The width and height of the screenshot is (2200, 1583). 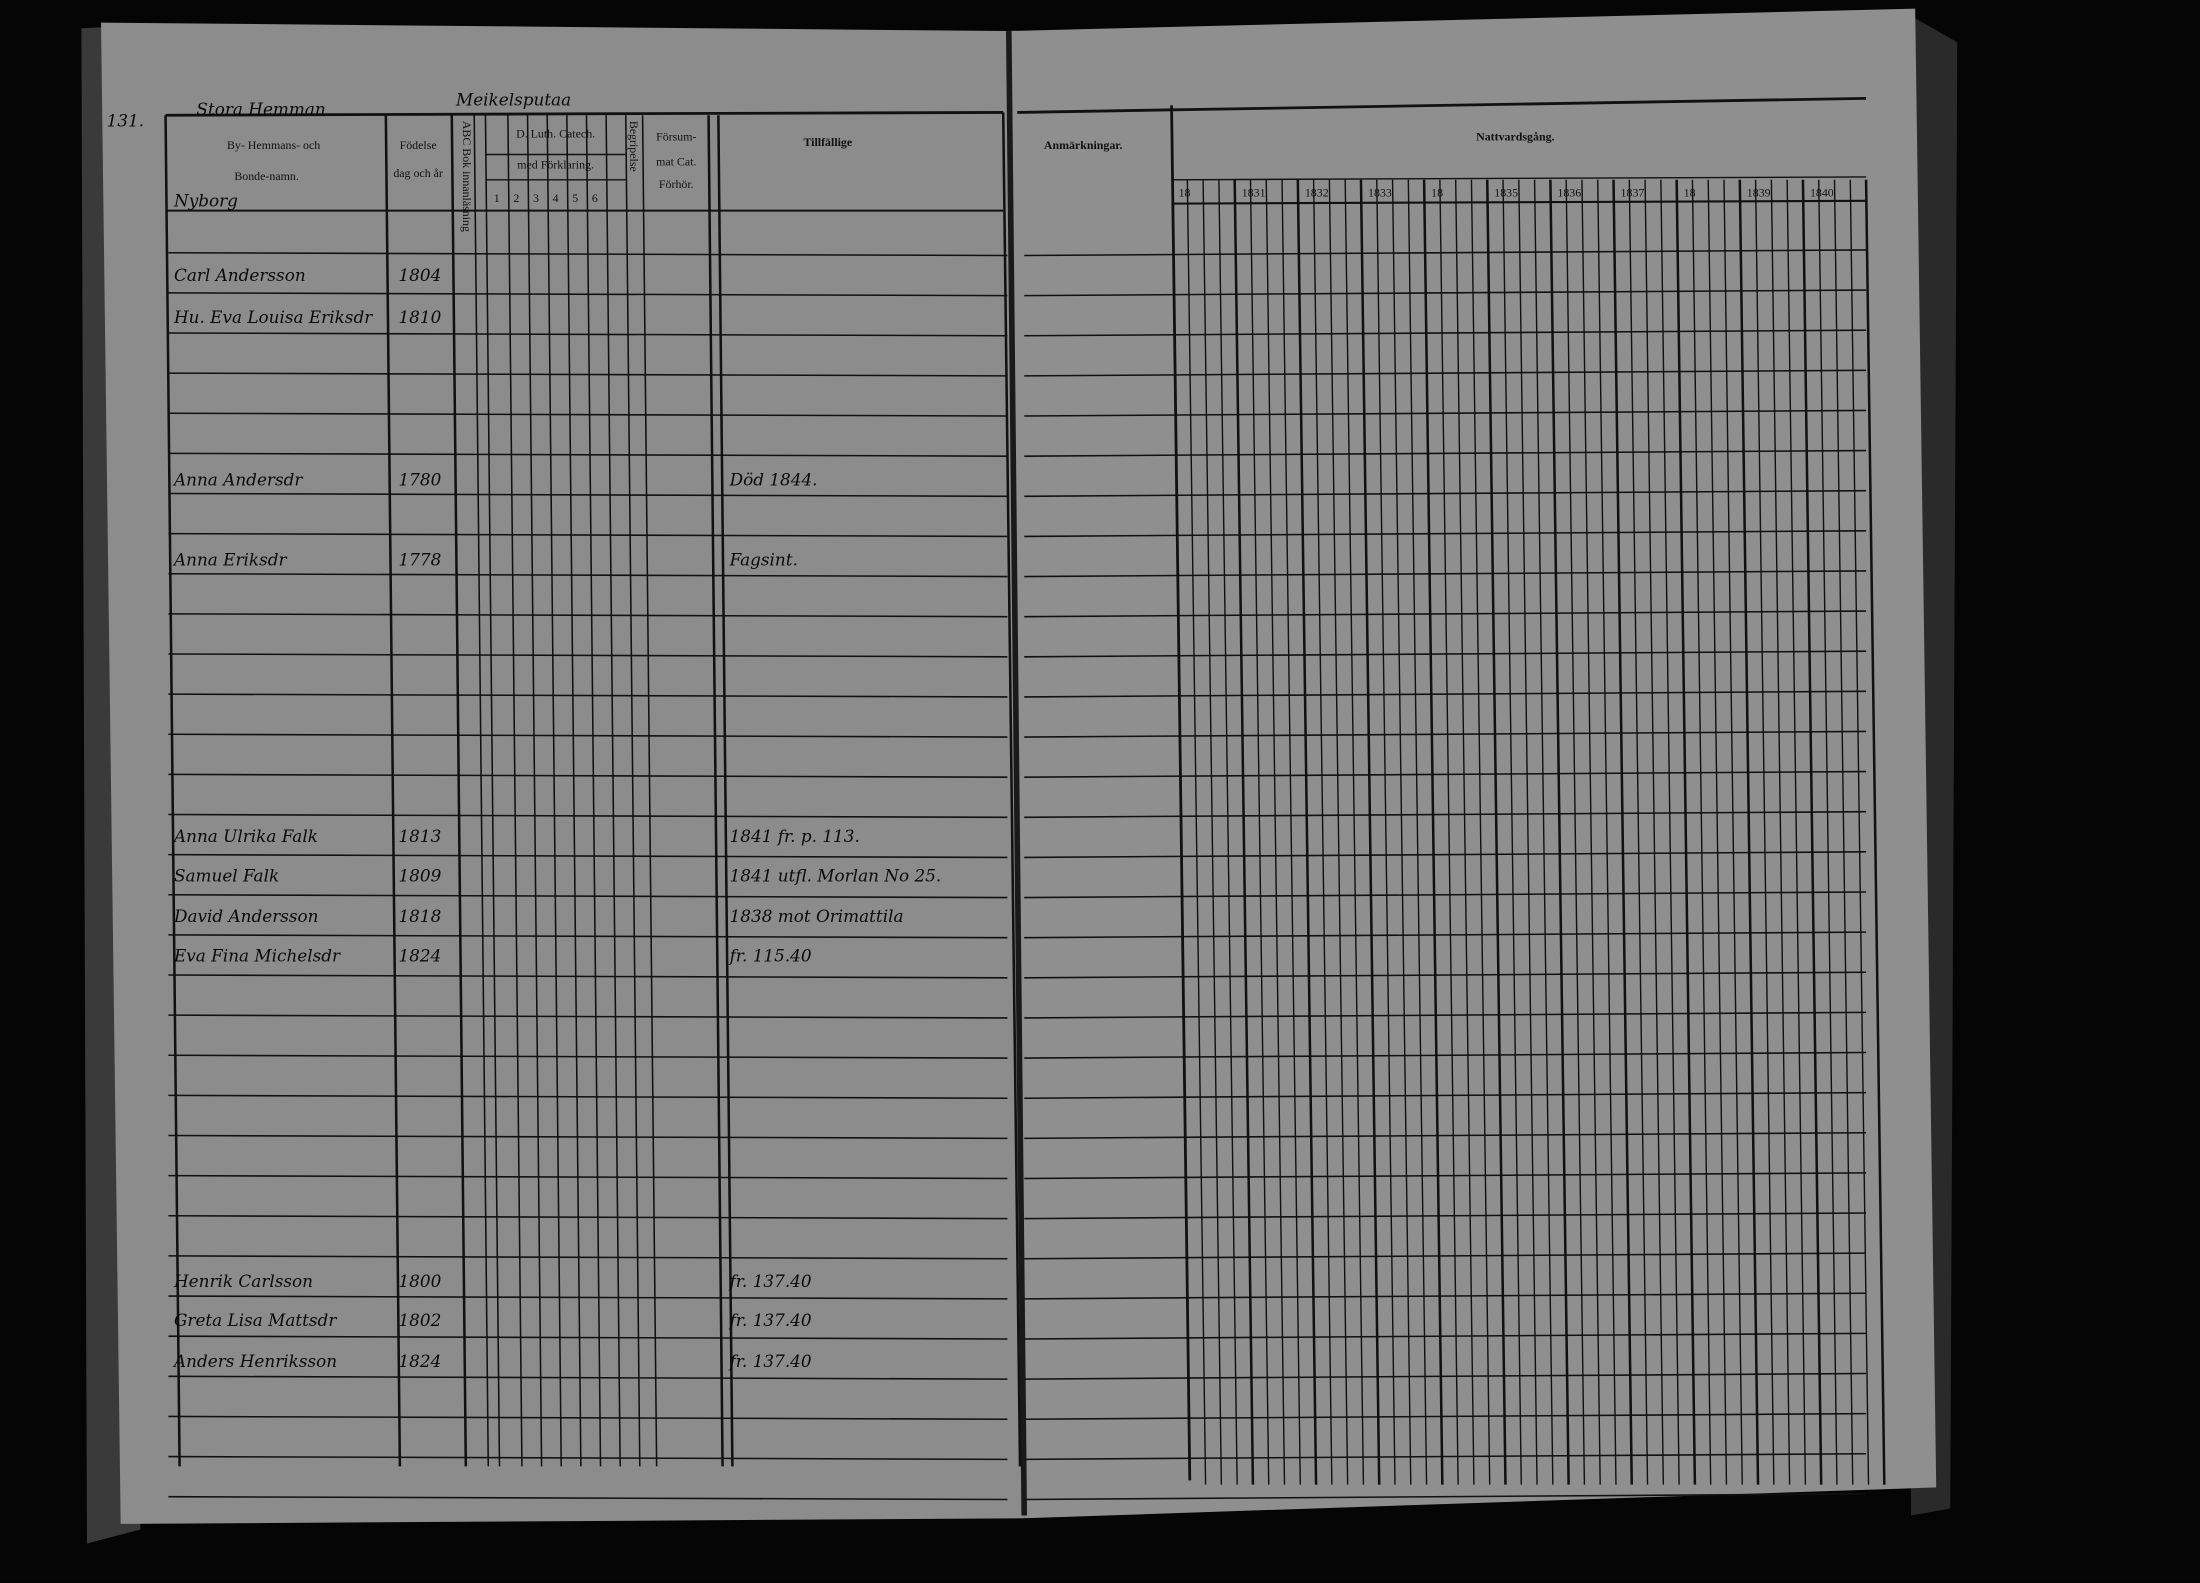 What do you see at coordinates (419, 955) in the screenshot?
I see `entry-born: 1824` at bounding box center [419, 955].